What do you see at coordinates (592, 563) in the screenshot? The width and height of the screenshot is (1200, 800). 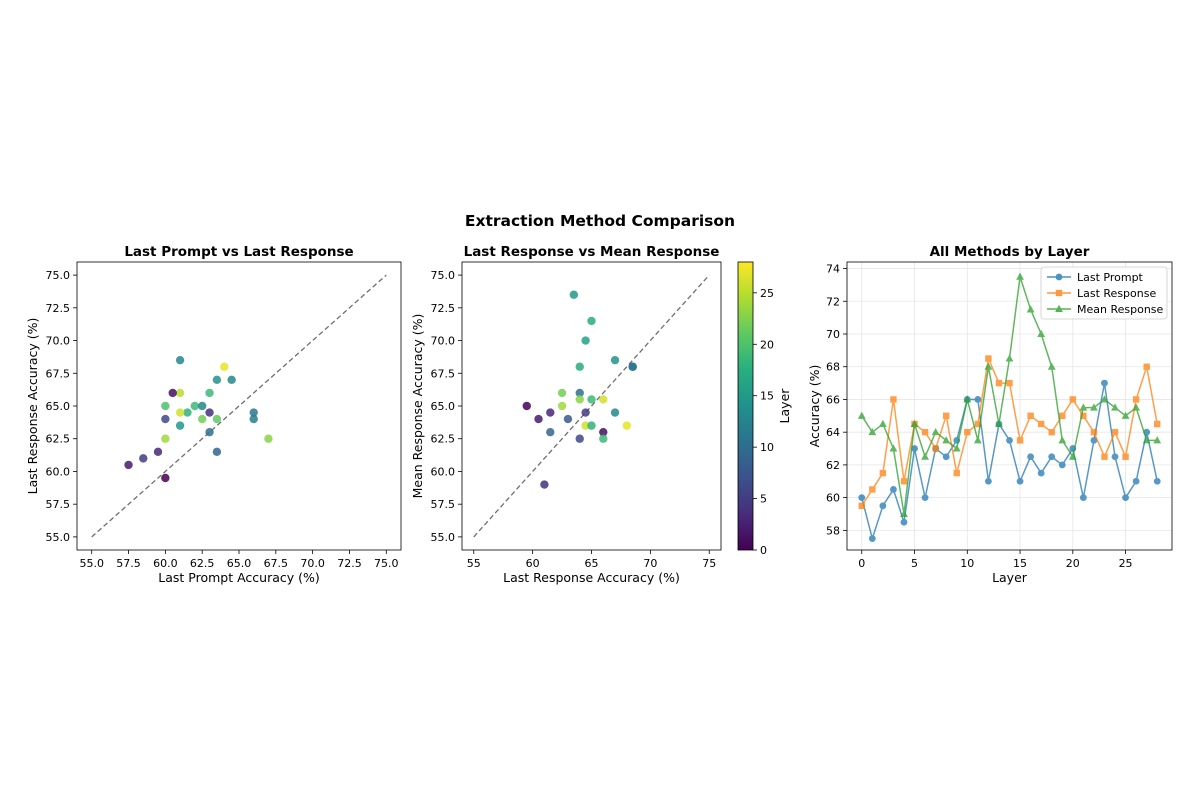 I see `x-tick-label: 65` at bounding box center [592, 563].